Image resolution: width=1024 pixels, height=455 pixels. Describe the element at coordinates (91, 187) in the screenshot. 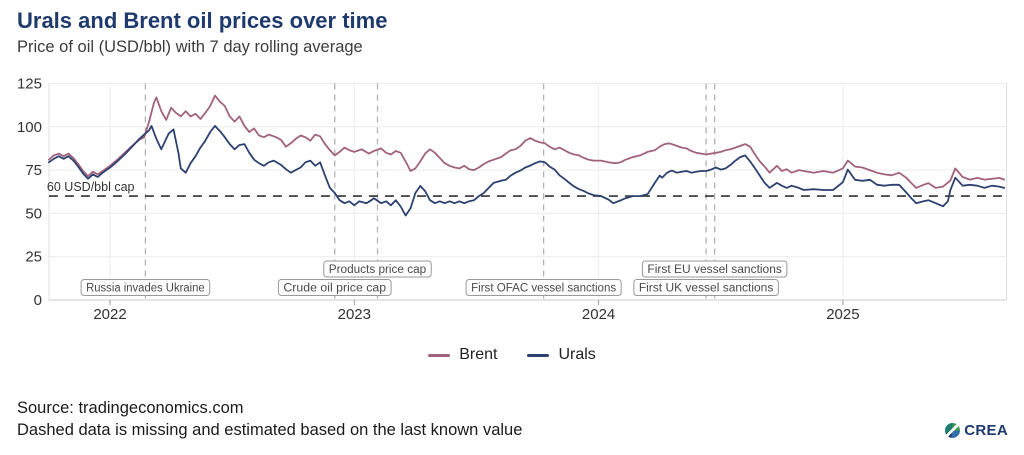

I see `price-cap-label: 60 USD/bbl cap` at that location.